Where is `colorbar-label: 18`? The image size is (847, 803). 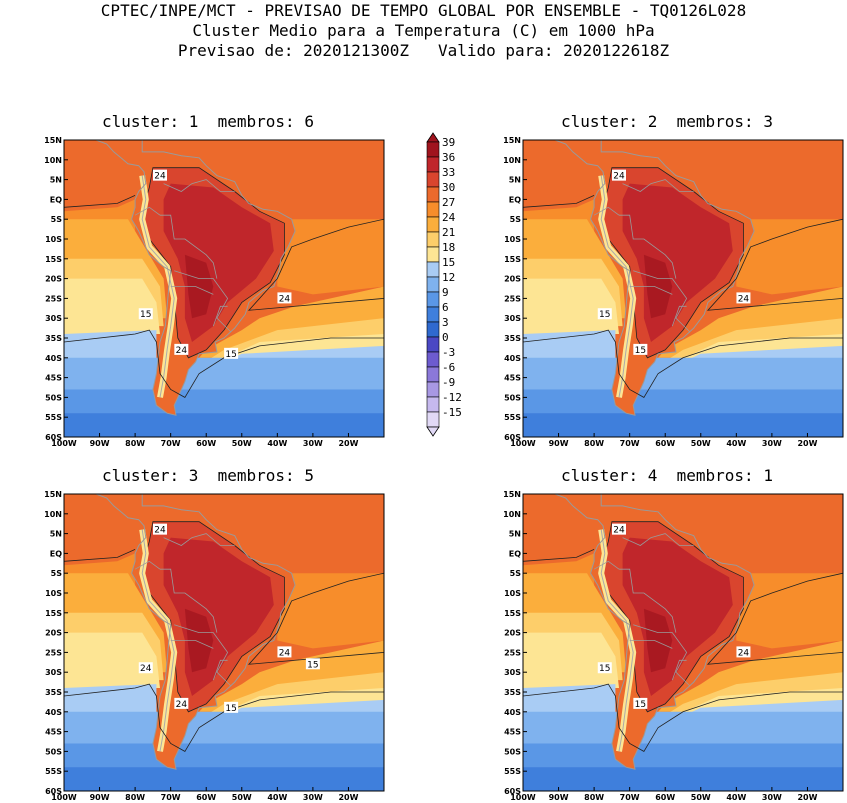
colorbar-label: 18 is located at coordinates (448, 247).